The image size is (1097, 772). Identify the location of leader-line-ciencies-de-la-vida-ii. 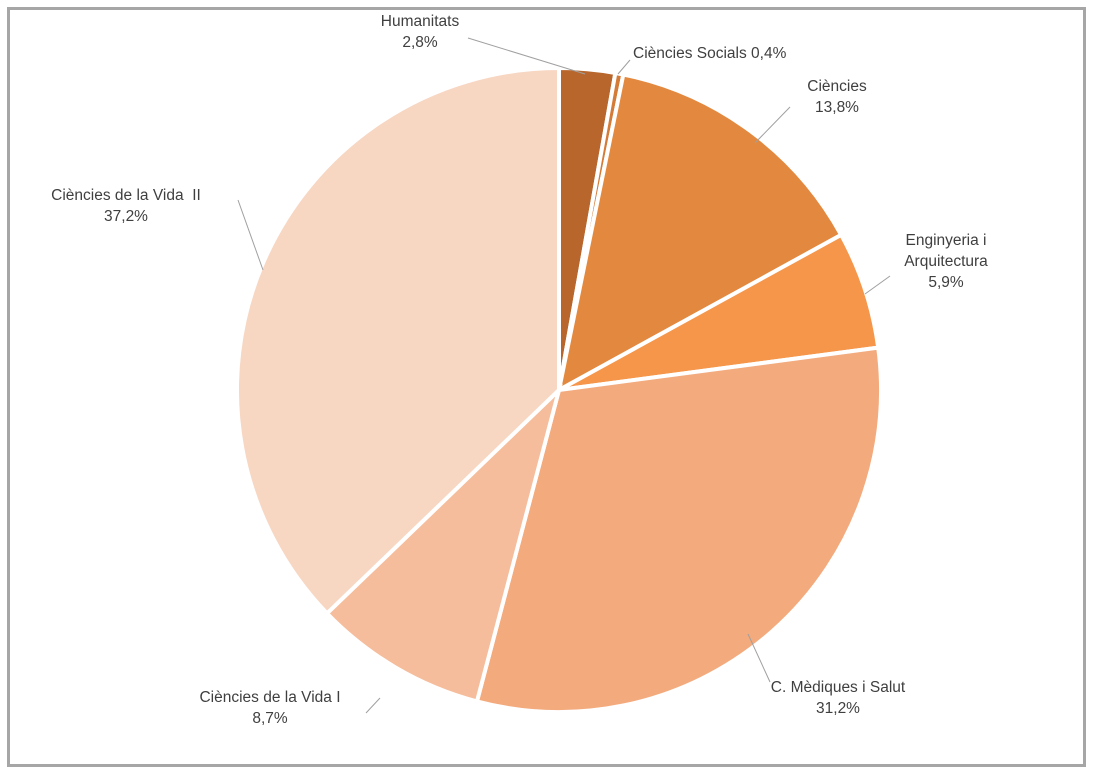
(250, 235).